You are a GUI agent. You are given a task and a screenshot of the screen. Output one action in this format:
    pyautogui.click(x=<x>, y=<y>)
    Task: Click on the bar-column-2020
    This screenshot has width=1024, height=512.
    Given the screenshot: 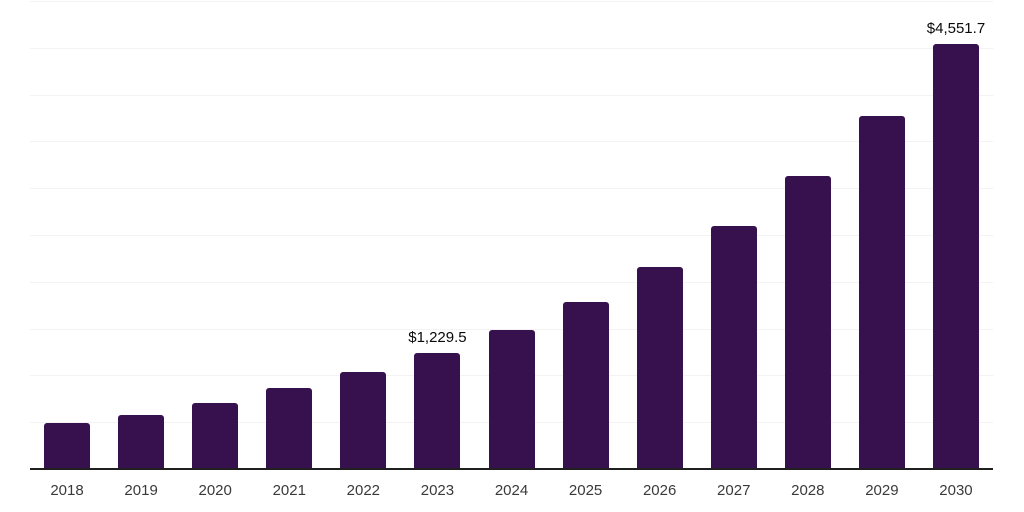 What is the action you would take?
    pyautogui.click(x=215, y=235)
    